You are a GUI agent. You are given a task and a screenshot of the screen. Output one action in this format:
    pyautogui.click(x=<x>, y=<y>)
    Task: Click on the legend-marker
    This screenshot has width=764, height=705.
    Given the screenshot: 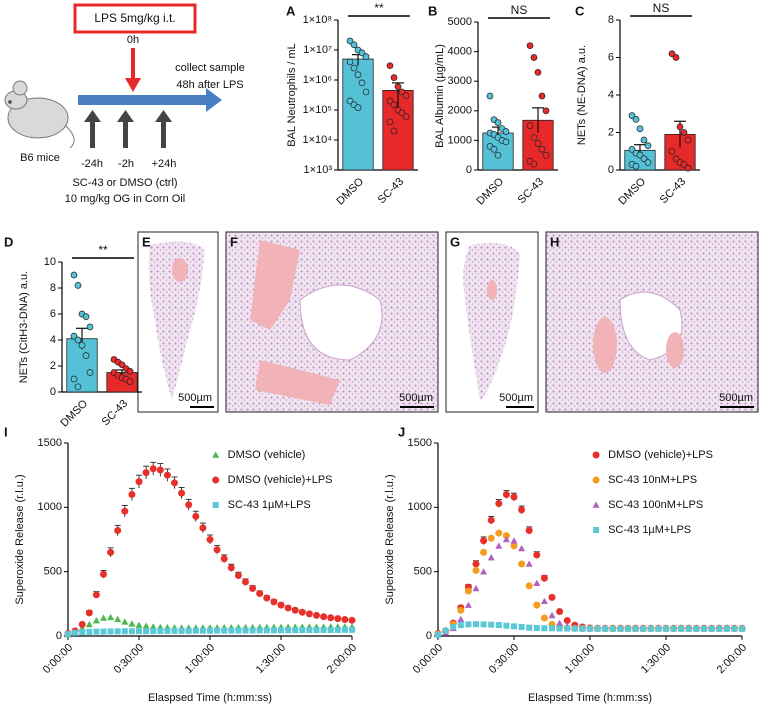 What is the action you would take?
    pyautogui.click(x=596, y=480)
    